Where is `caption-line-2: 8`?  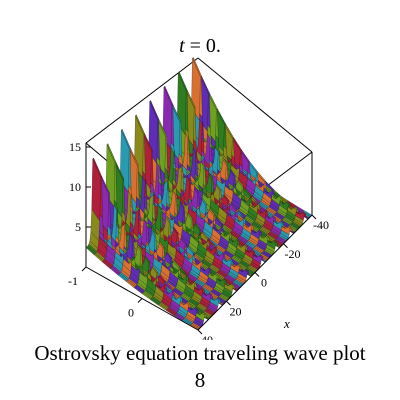 caption-line-2: 8 is located at coordinates (200, 380).